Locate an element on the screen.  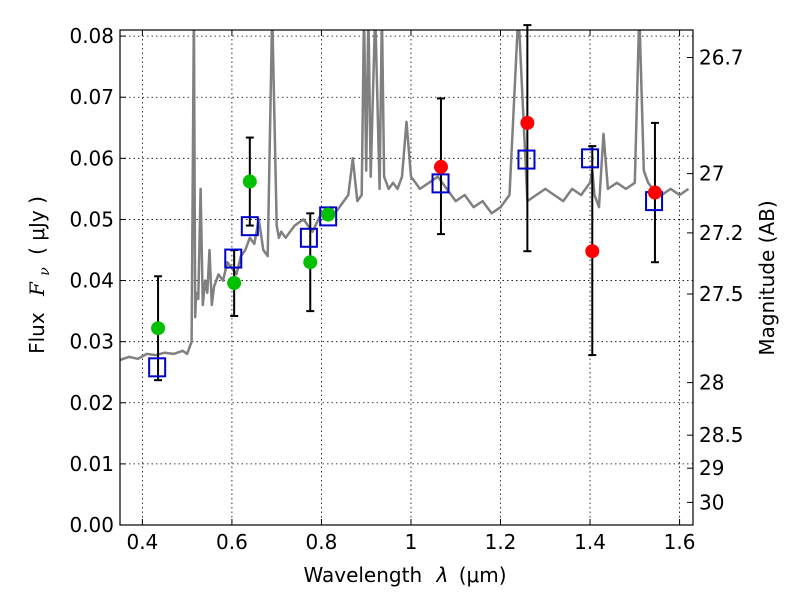
y-tick-label: 0.07 is located at coordinates (91, 97).